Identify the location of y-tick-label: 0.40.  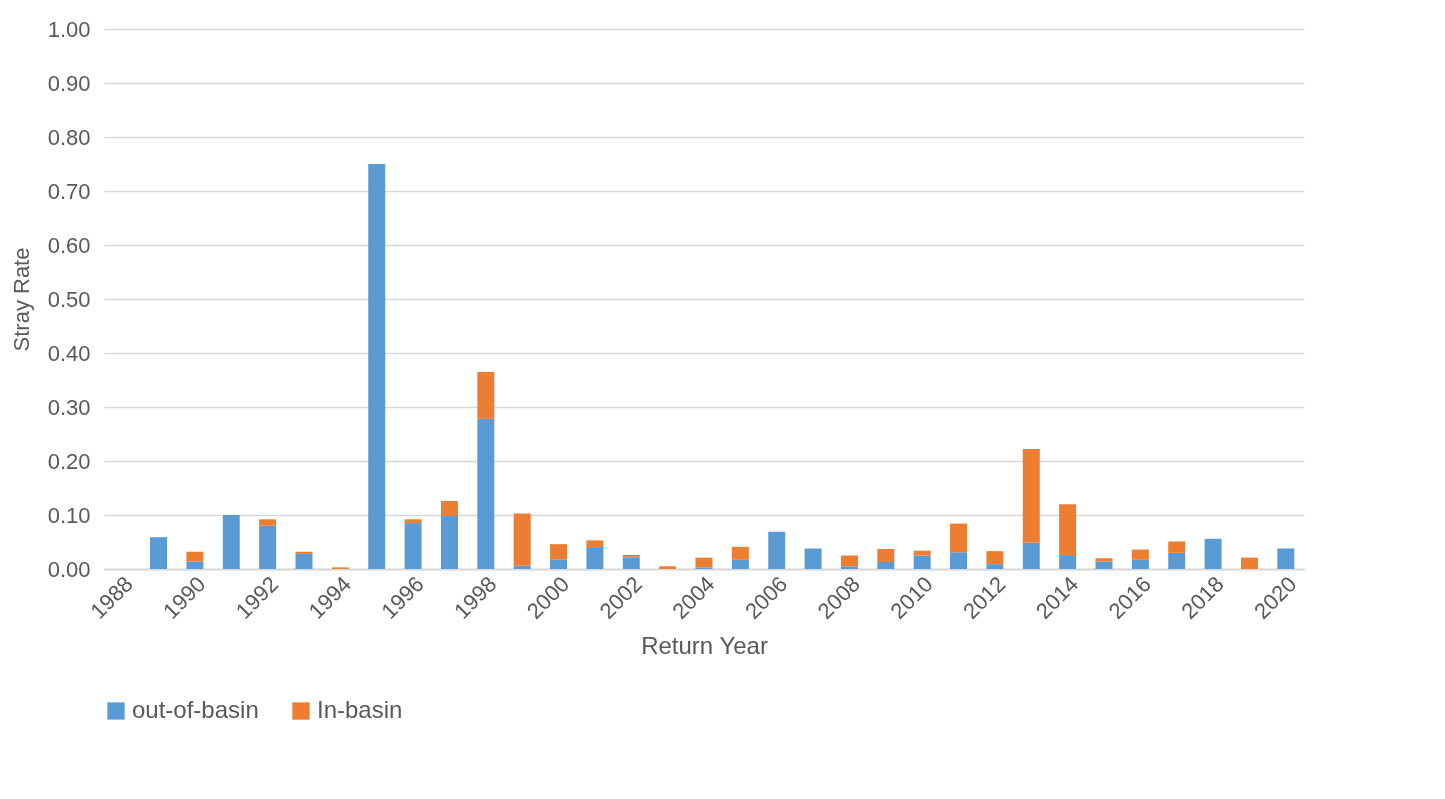
(69, 353).